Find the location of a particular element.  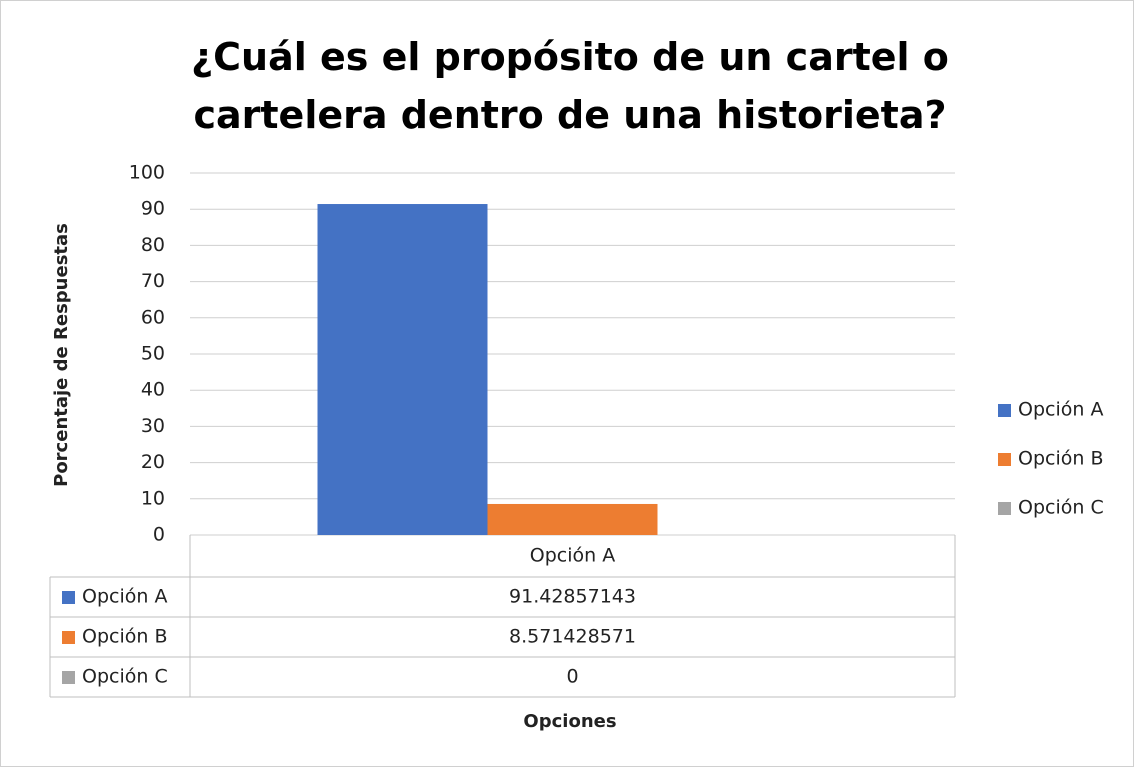

y-tick-label: 30 is located at coordinates (153, 426).